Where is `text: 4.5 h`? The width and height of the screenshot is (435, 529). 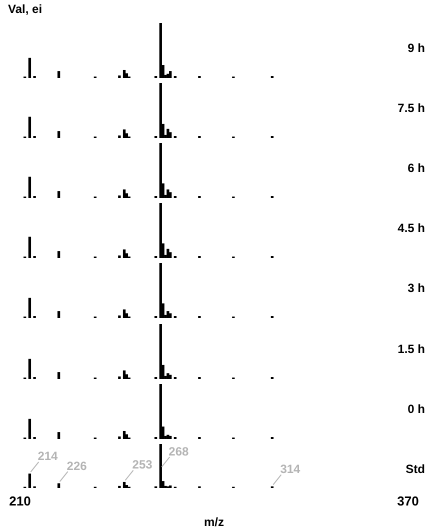
text: 4.5 h is located at coordinates (411, 228).